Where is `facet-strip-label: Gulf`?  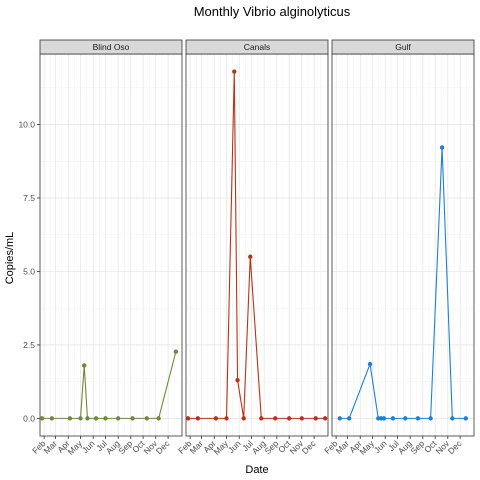
facet-strip-label: Gulf is located at coordinates (403, 47).